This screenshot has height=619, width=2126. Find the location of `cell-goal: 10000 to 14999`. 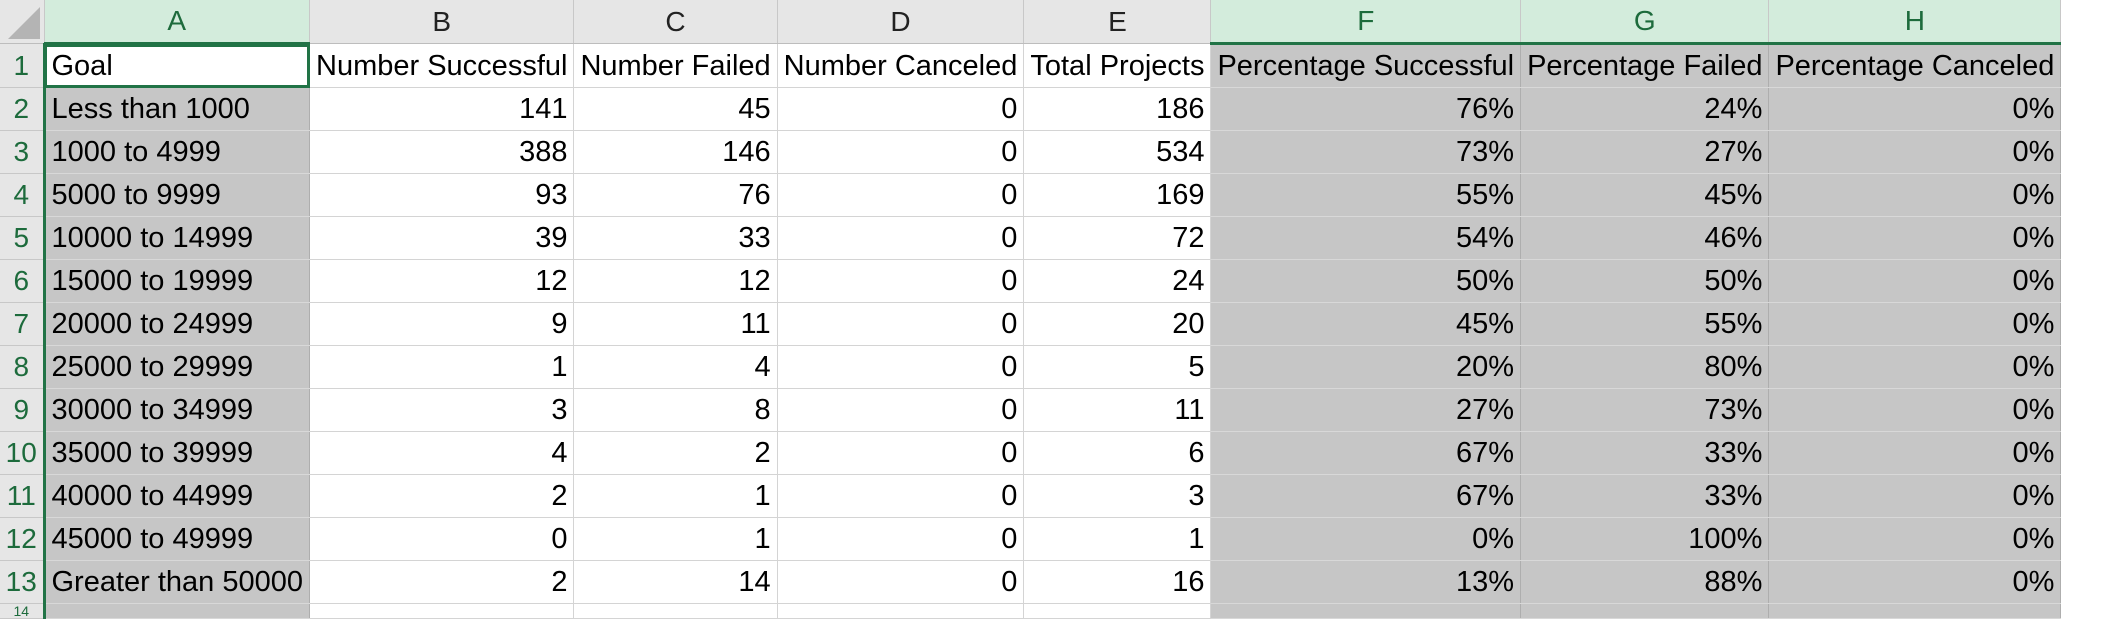

cell-goal: 10000 to 14999 is located at coordinates (177, 238).